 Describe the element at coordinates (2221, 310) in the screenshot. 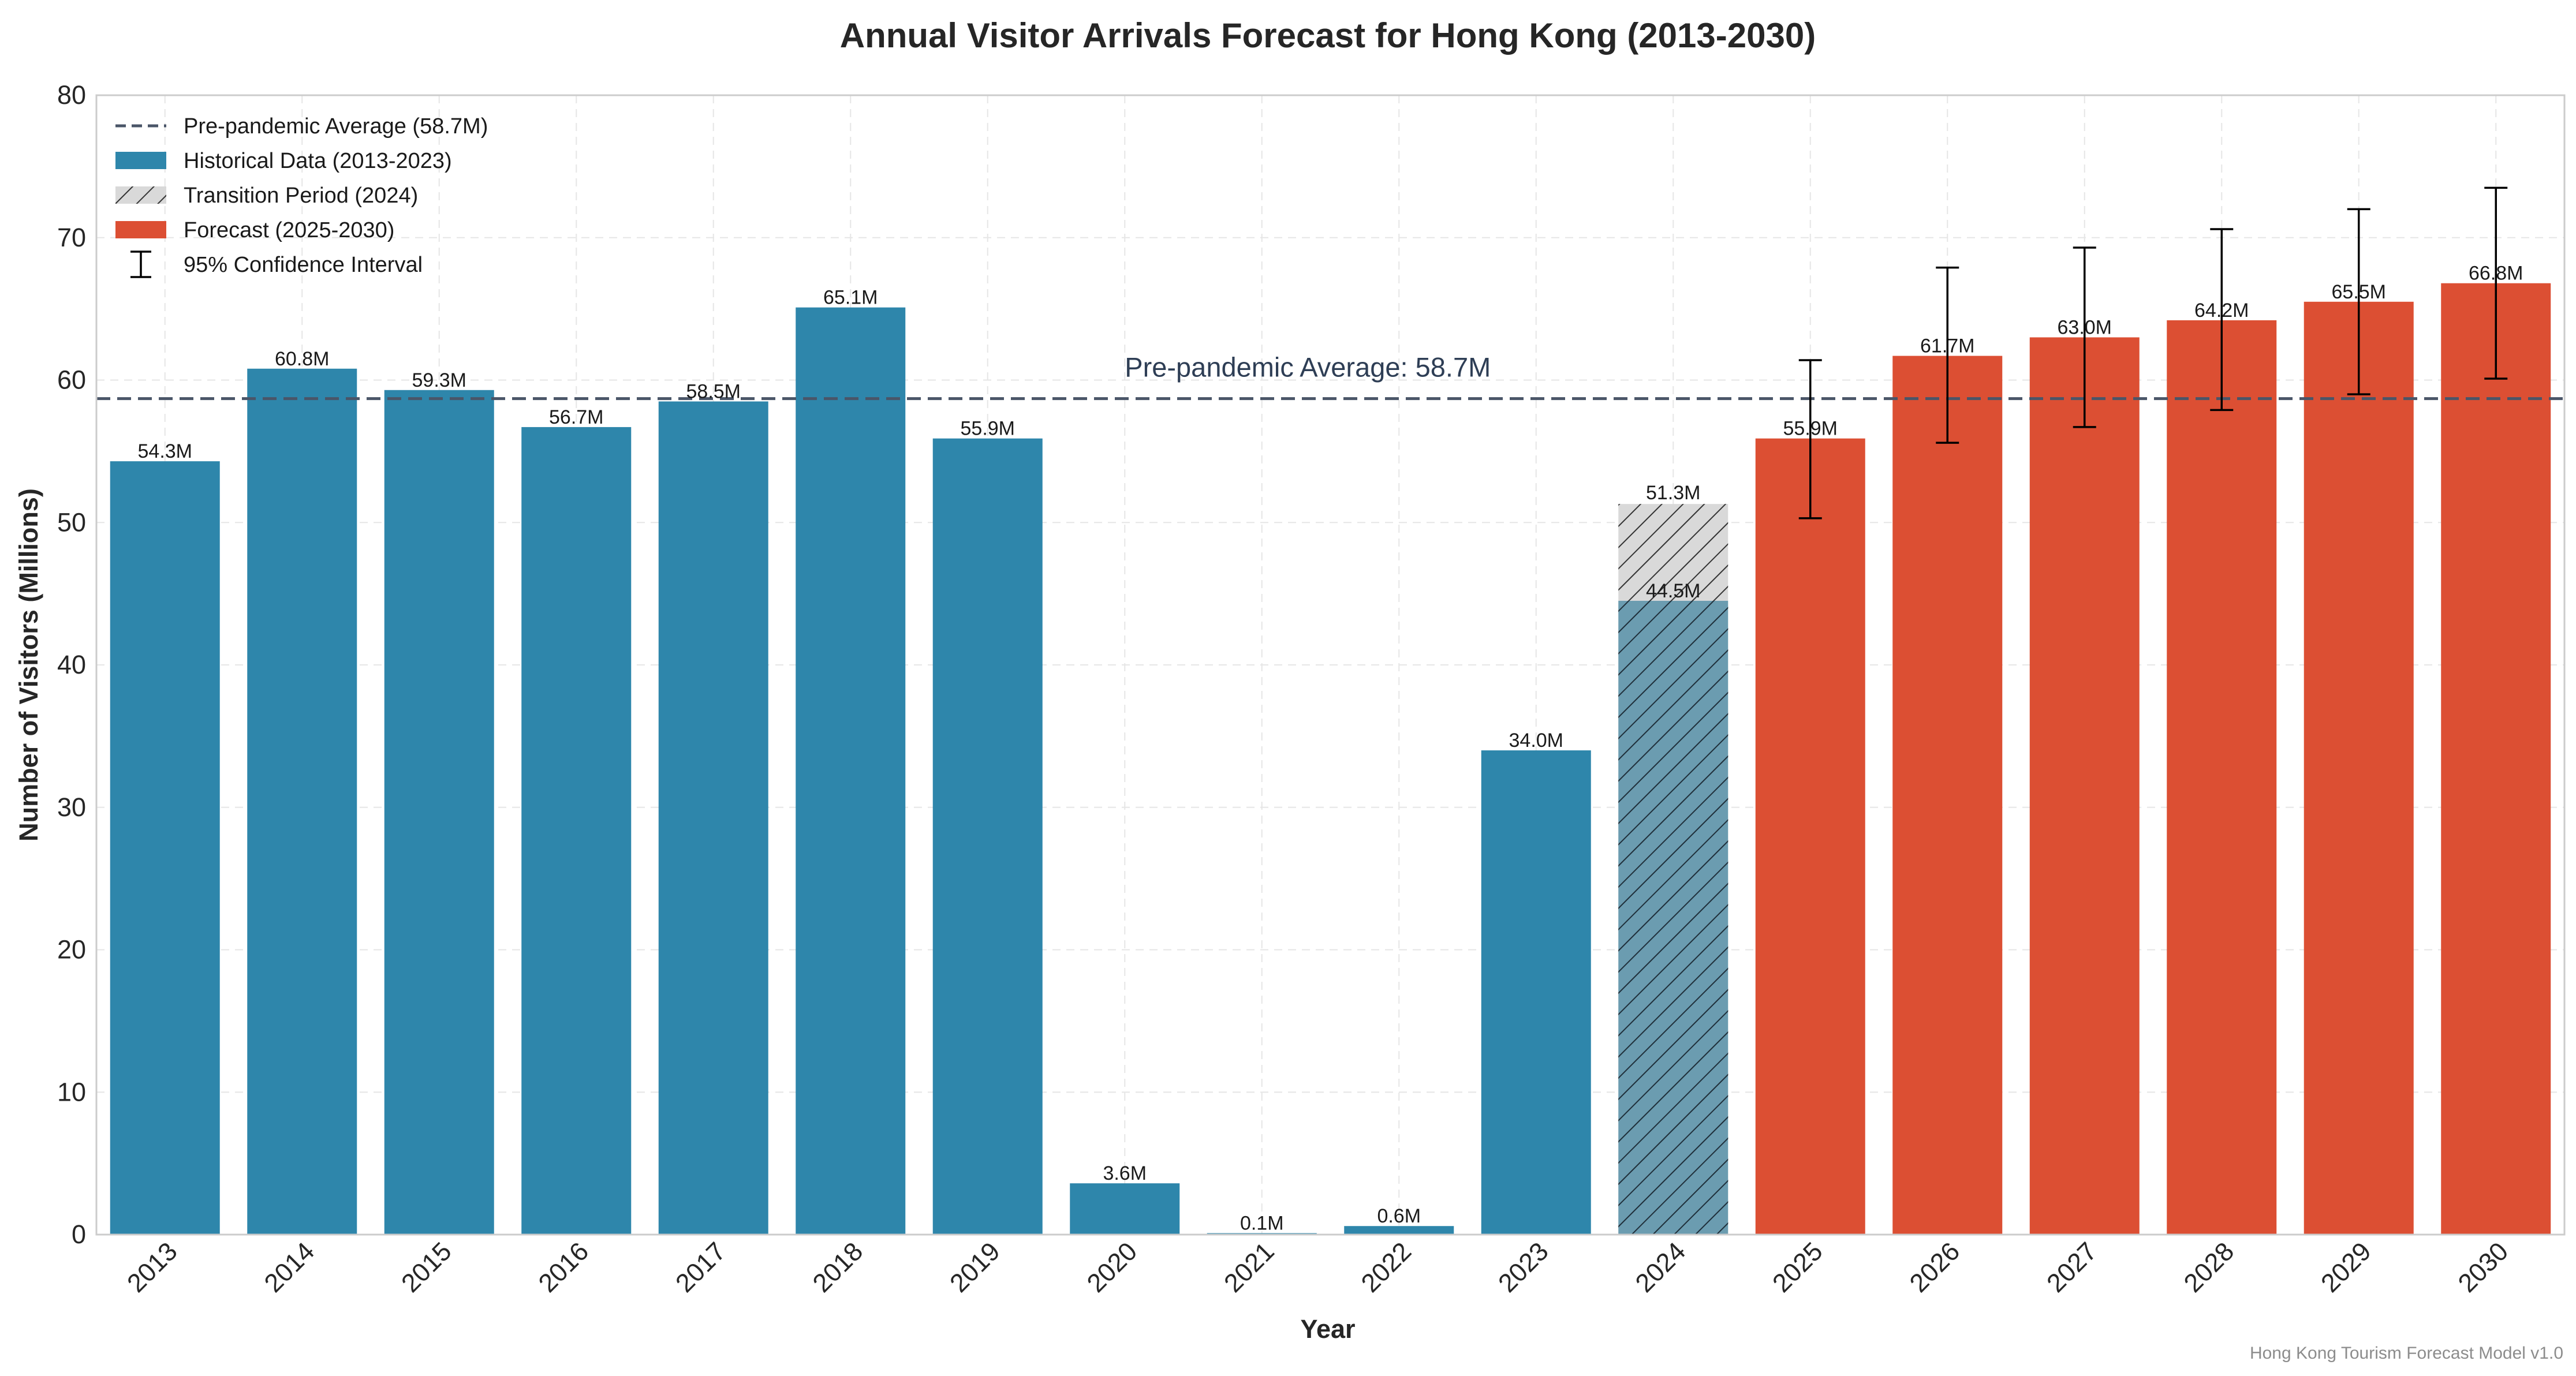

I see `data-label-forecast: 64.2M` at that location.